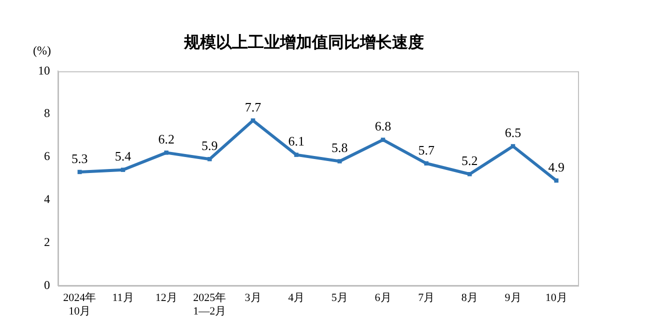  I want to click on data-label: 6.8, so click(383, 126).